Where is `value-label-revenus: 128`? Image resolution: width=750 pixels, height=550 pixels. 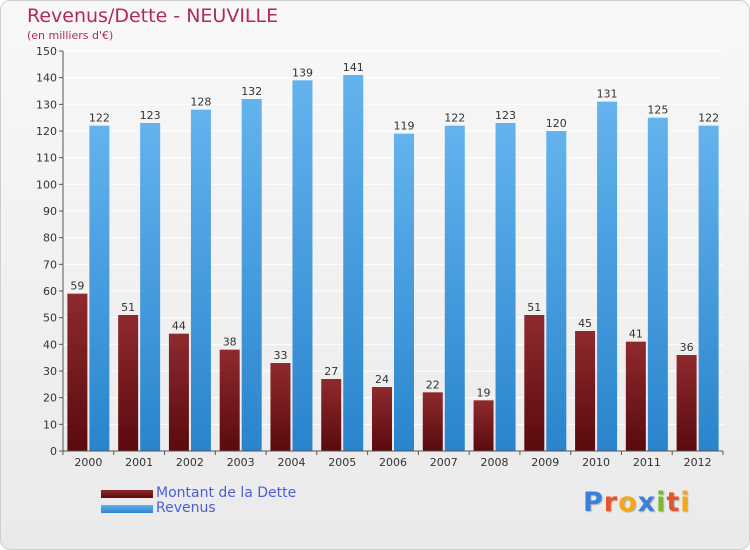 value-label-revenus: 128 is located at coordinates (200, 102).